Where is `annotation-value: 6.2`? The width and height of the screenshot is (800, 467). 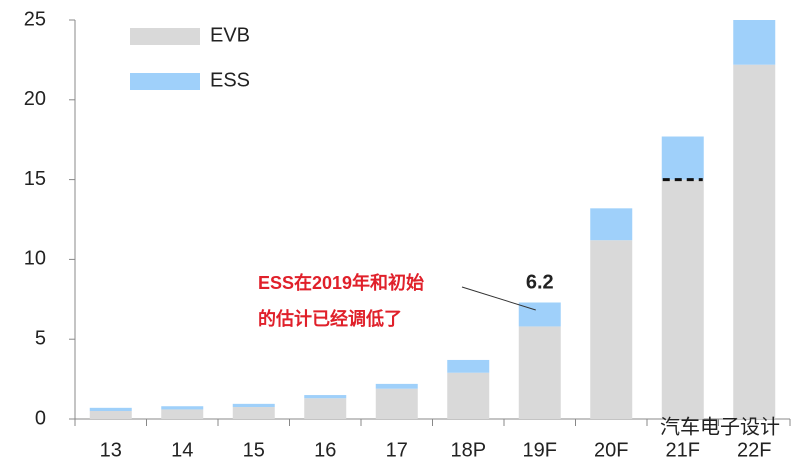
annotation-value: 6.2 is located at coordinates (540, 282).